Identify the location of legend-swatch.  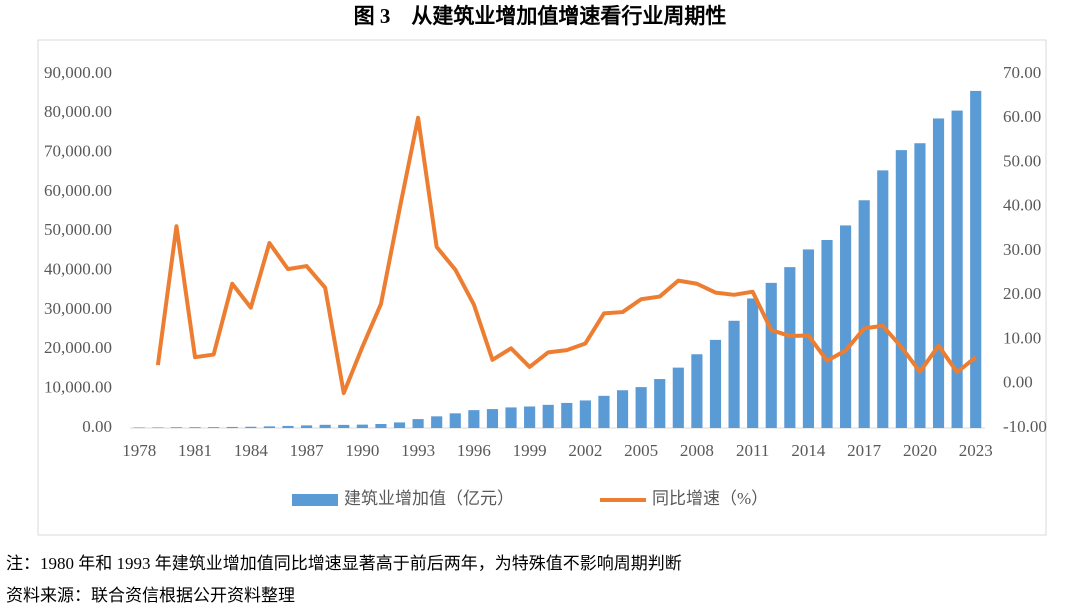
(315, 500).